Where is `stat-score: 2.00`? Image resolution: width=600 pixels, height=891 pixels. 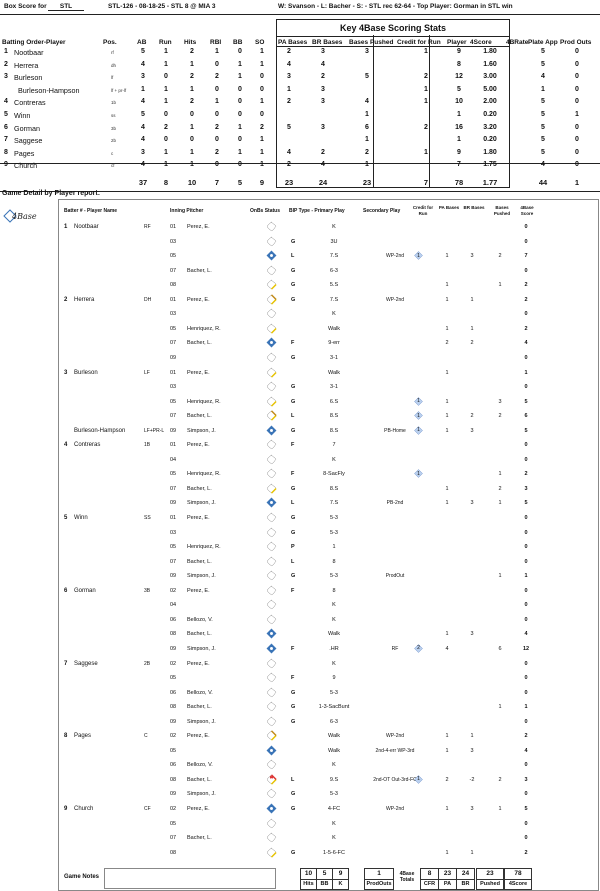
stat-score: 2.00 is located at coordinates (490, 102).